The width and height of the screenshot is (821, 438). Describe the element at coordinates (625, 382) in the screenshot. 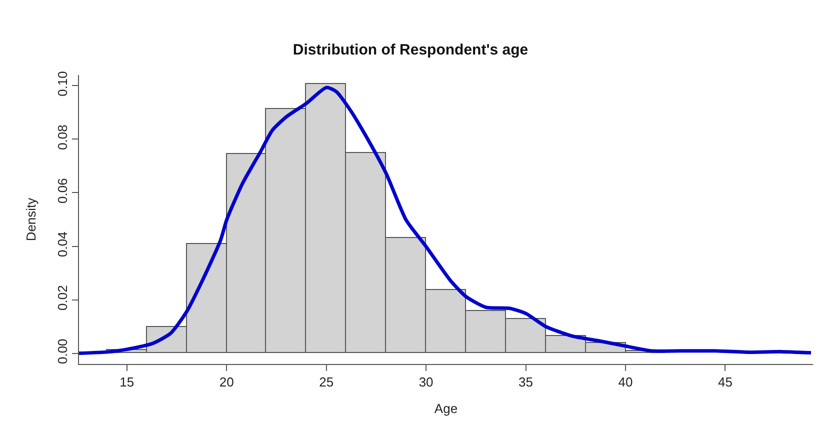

I see `x-tick-label: 40` at that location.